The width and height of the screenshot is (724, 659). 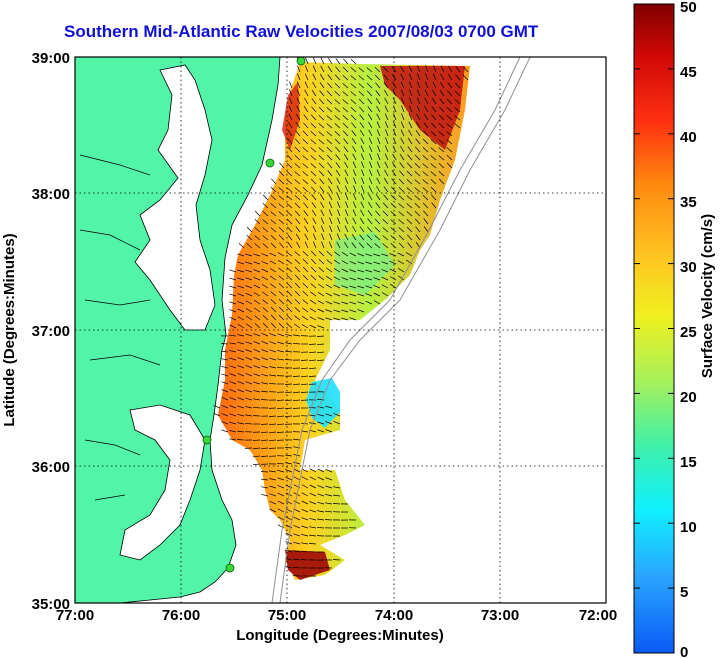 I want to click on colorbar-tick-label: 25, so click(x=688, y=332).